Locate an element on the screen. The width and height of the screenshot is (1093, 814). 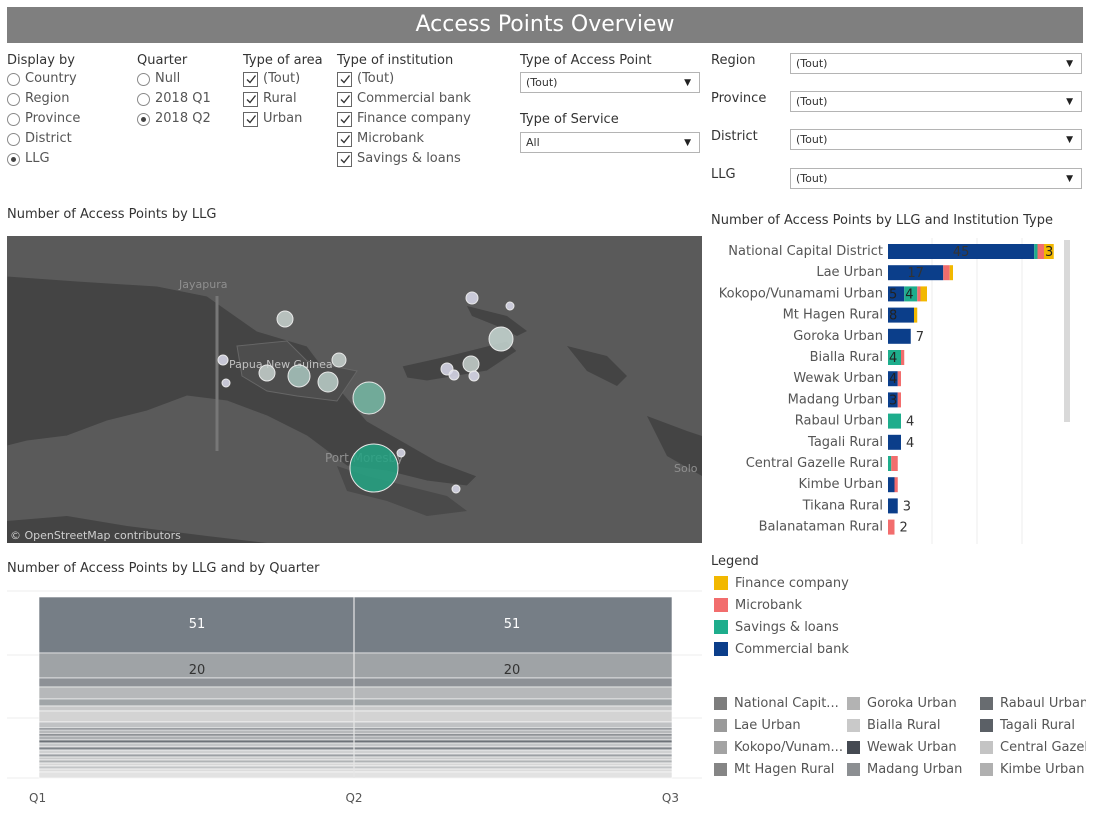
institution-option-savings-loans: Savings & loans is located at coordinates (404, 159).